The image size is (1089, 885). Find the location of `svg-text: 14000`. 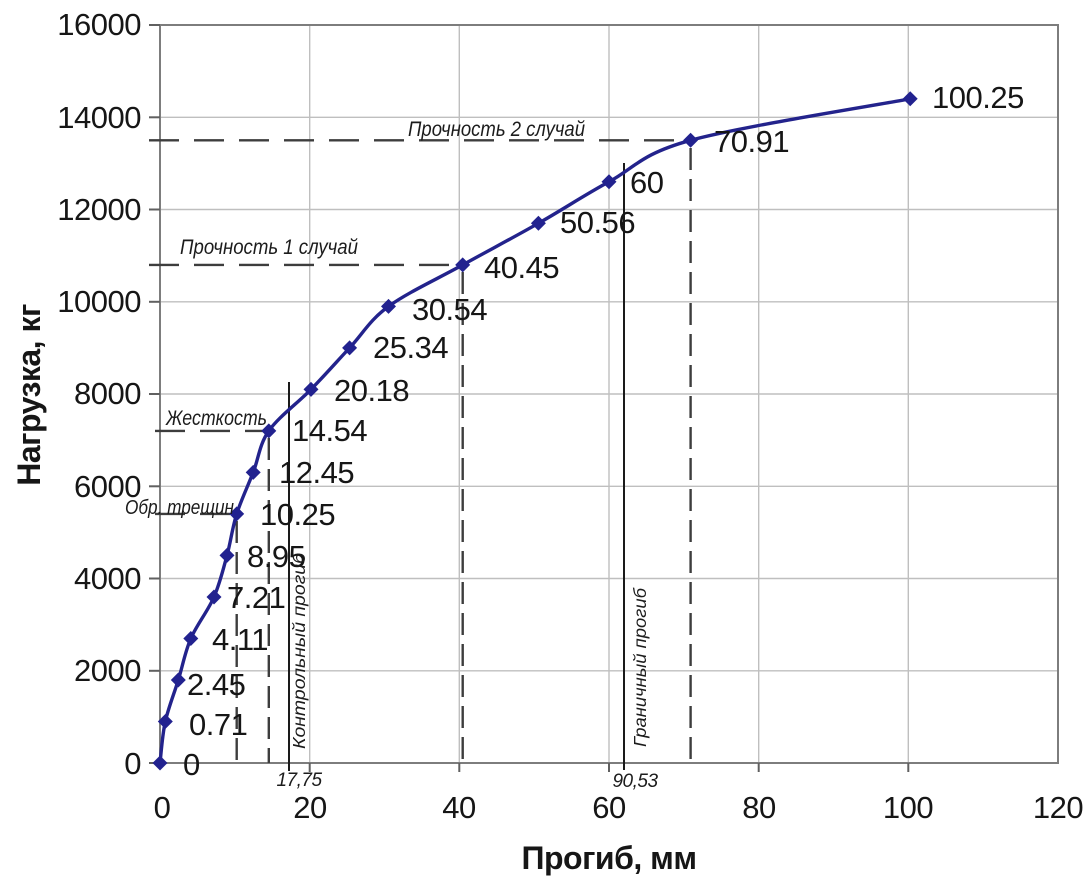

svg-text: 14000 is located at coordinates (99, 117).